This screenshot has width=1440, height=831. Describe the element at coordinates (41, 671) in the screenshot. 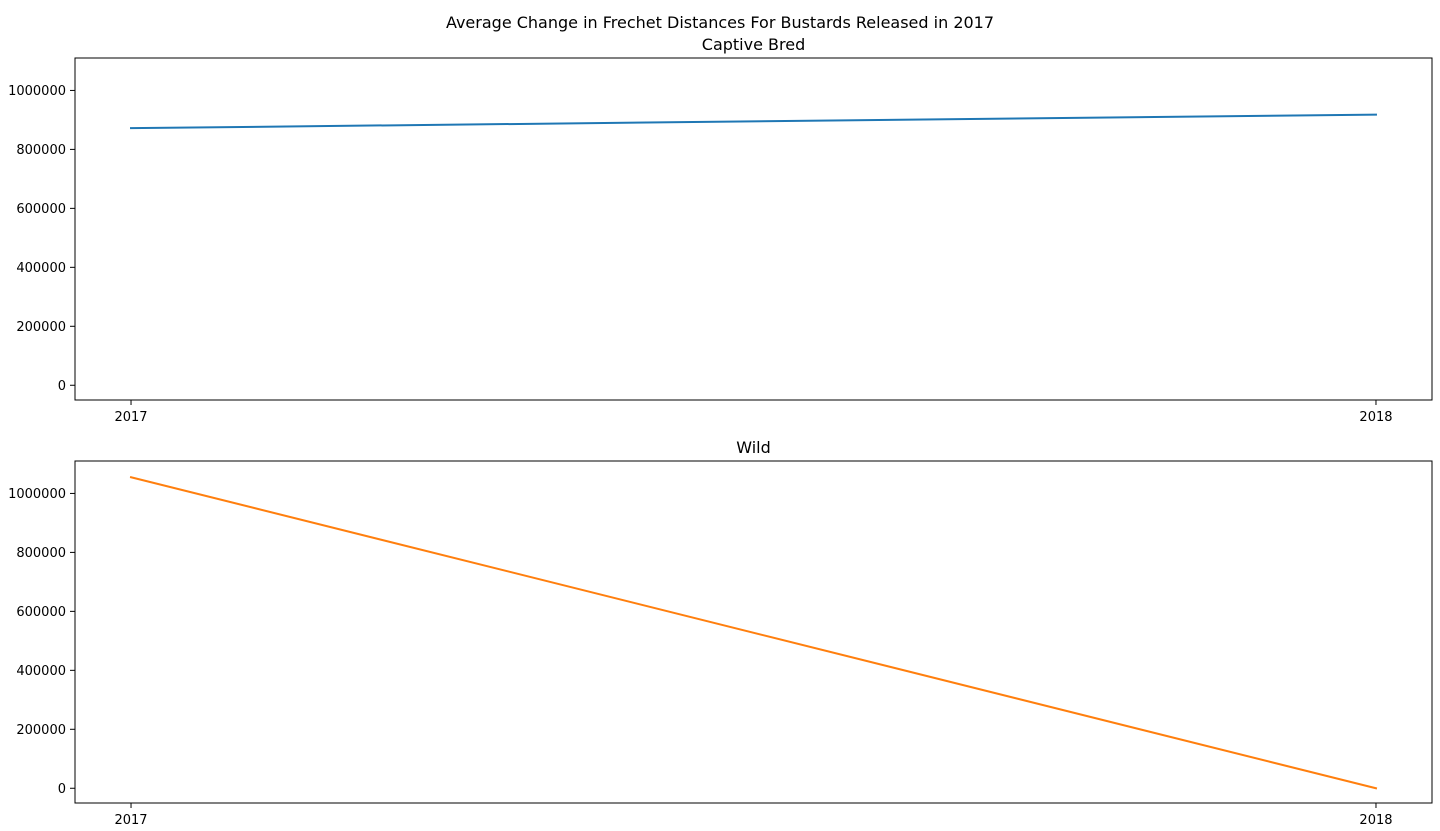

I see `y-tick-label-wild: 400000` at that location.